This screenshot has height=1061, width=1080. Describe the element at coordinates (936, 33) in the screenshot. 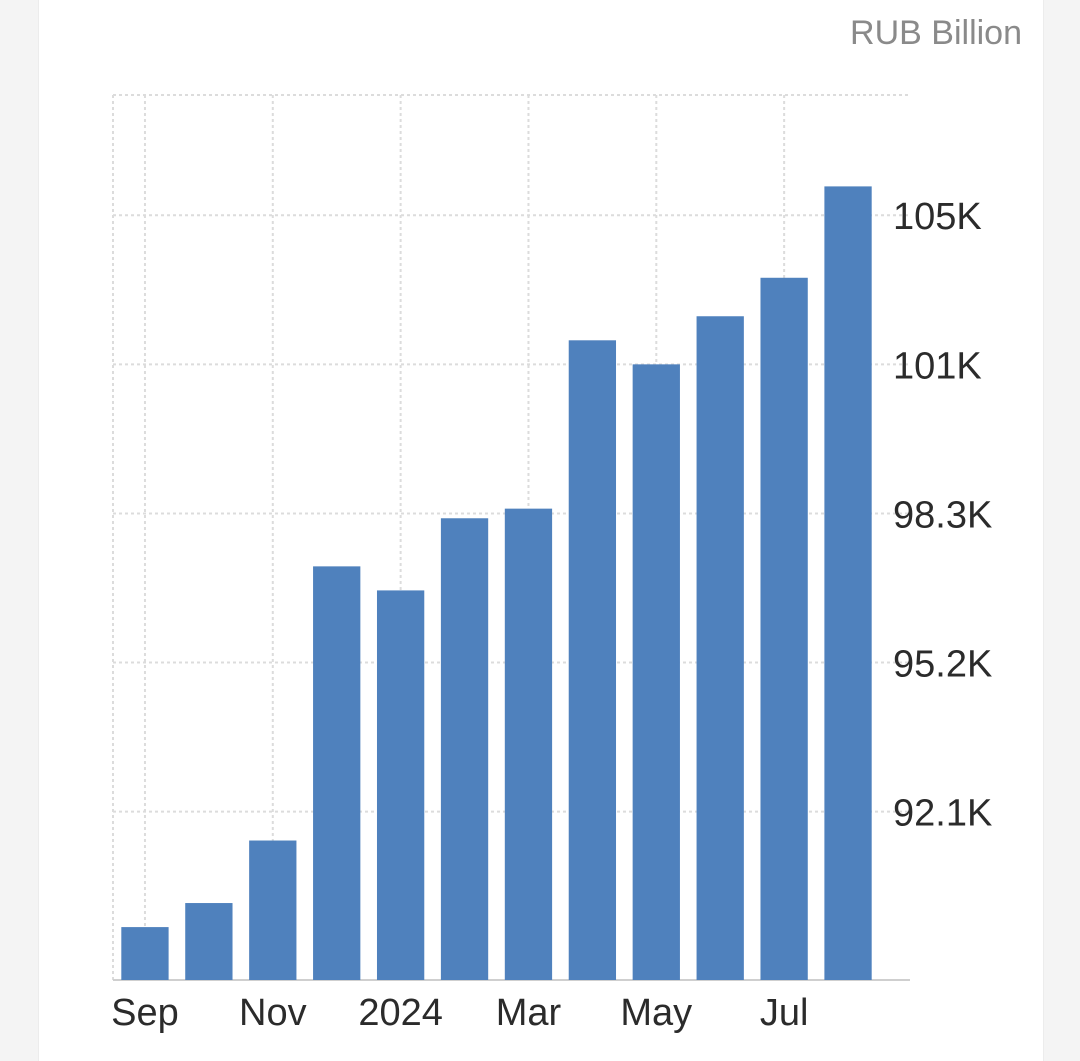

I see `unit-label: RUB Billion` at that location.